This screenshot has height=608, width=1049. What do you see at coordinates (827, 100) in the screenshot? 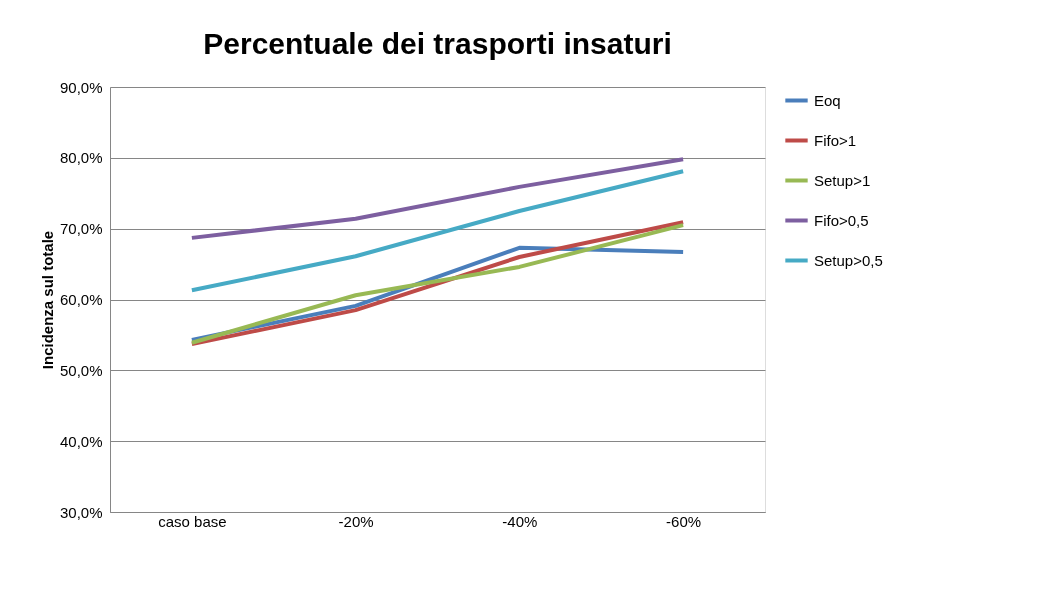
I see `legend-label: Eoq` at bounding box center [827, 100].